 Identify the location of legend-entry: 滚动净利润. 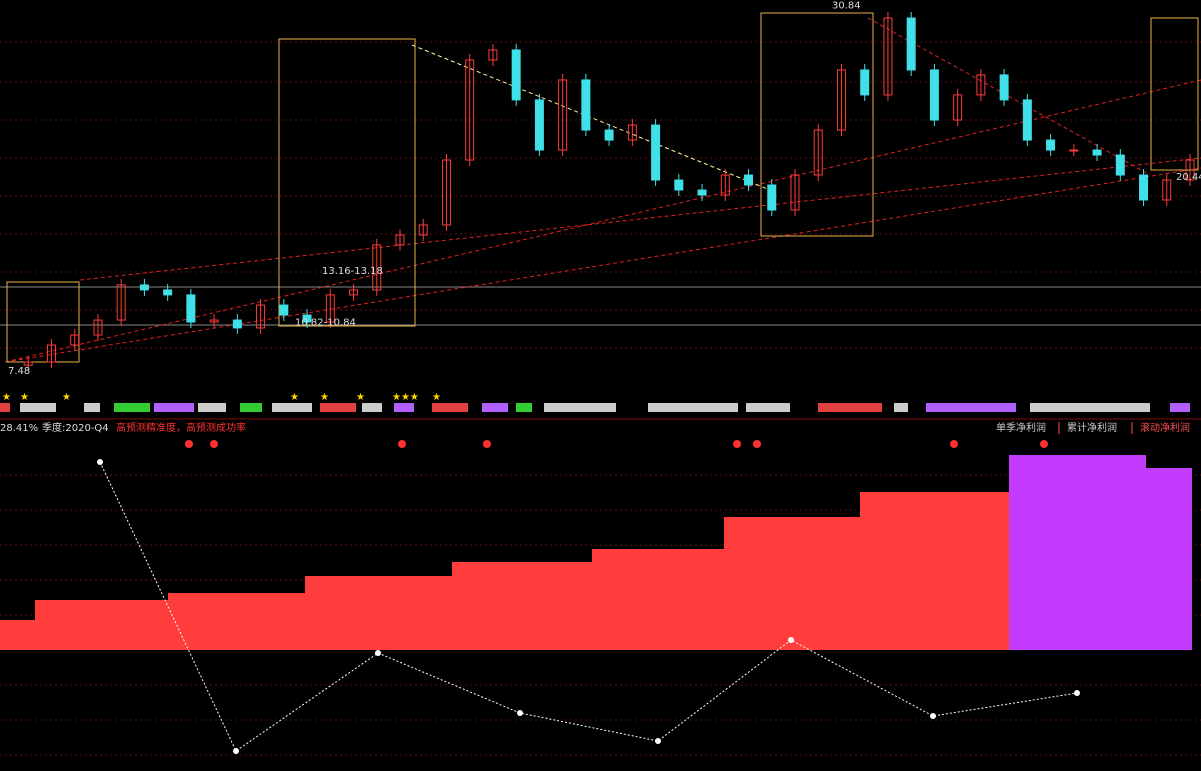
(1165, 427).